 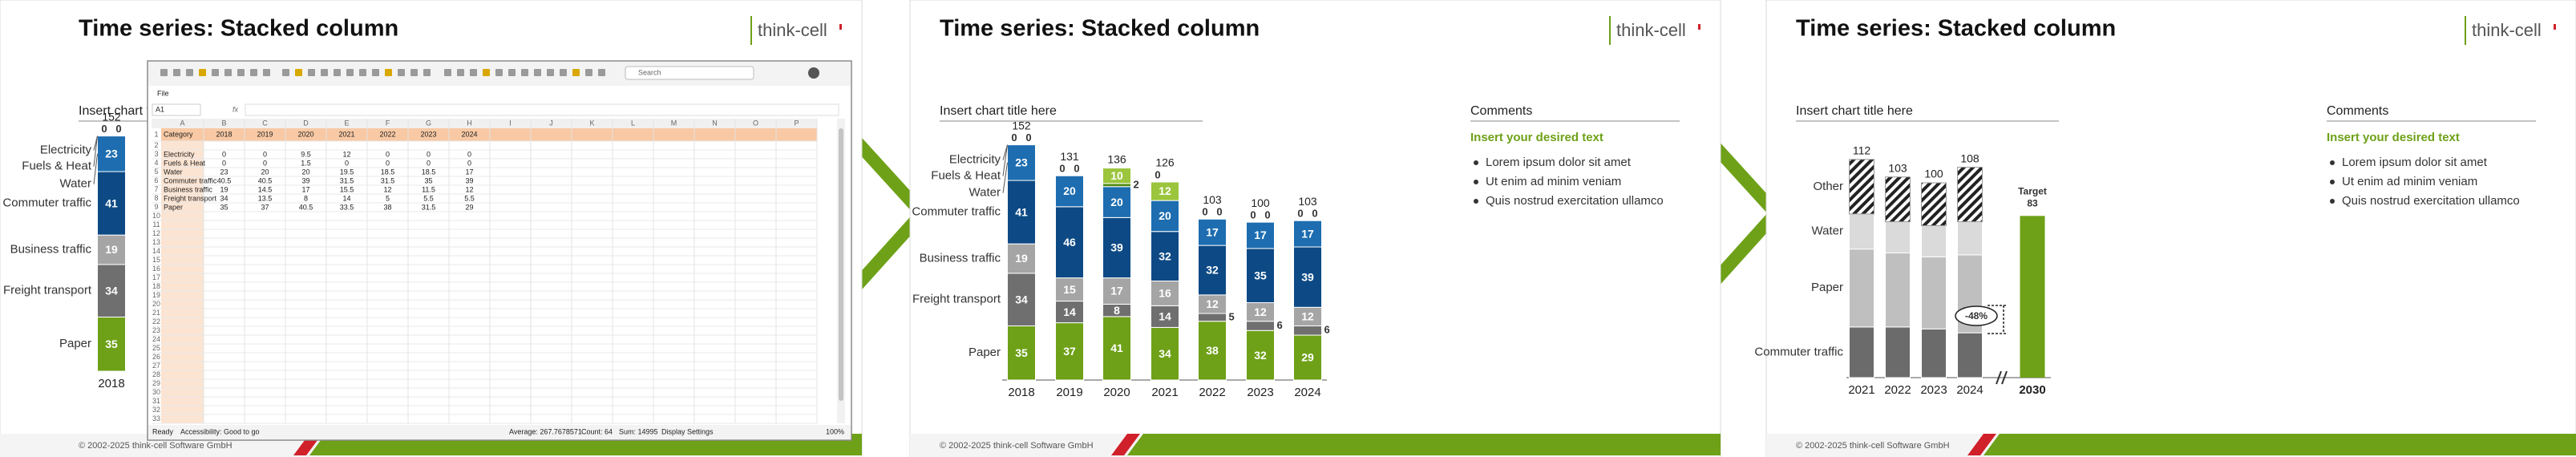 What do you see at coordinates (428, 189) in the screenshot?
I see `data-cell: 11.5` at bounding box center [428, 189].